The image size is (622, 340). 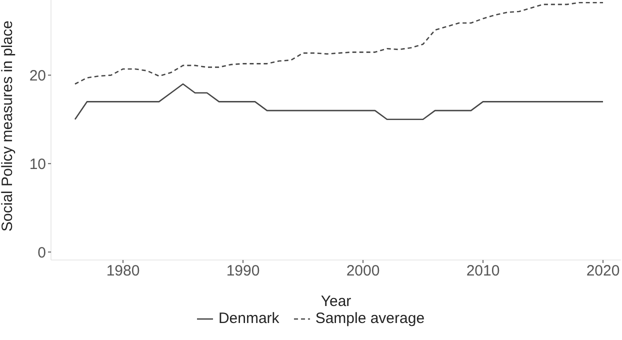 What do you see at coordinates (42, 253) in the screenshot?
I see `y-tick-label: 0` at bounding box center [42, 253].